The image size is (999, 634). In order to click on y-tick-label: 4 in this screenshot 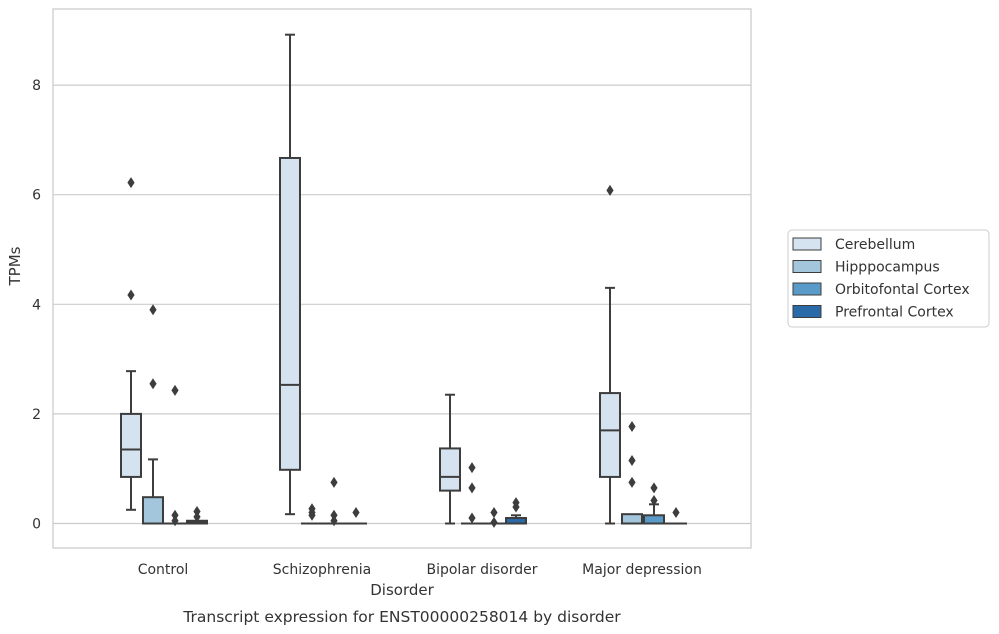, I will do `click(36, 305)`.